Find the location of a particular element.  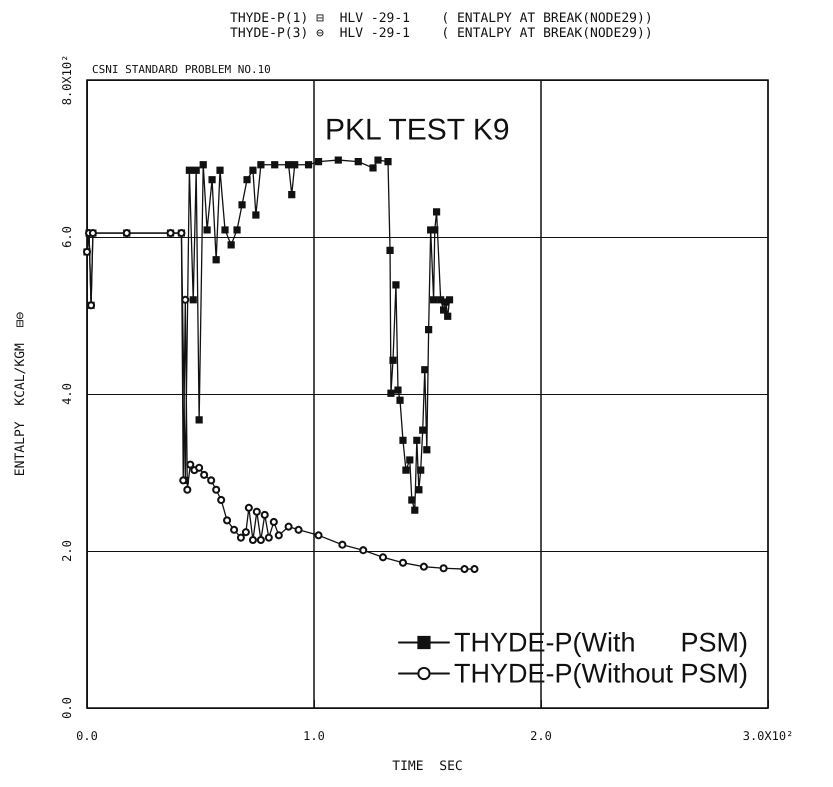

x-tick-label: 0.0 is located at coordinates (87, 736).